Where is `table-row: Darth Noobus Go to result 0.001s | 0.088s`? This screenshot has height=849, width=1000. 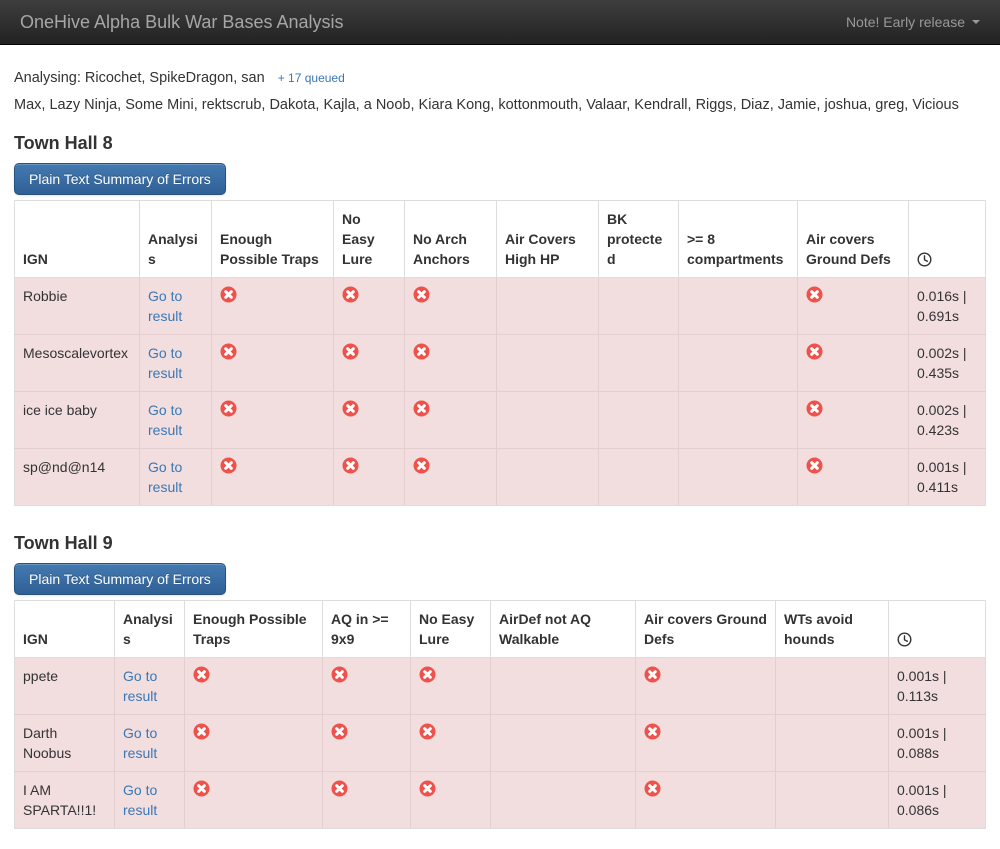 table-row: Darth Noobus Go to result 0.001s | 0.088s is located at coordinates (500, 743).